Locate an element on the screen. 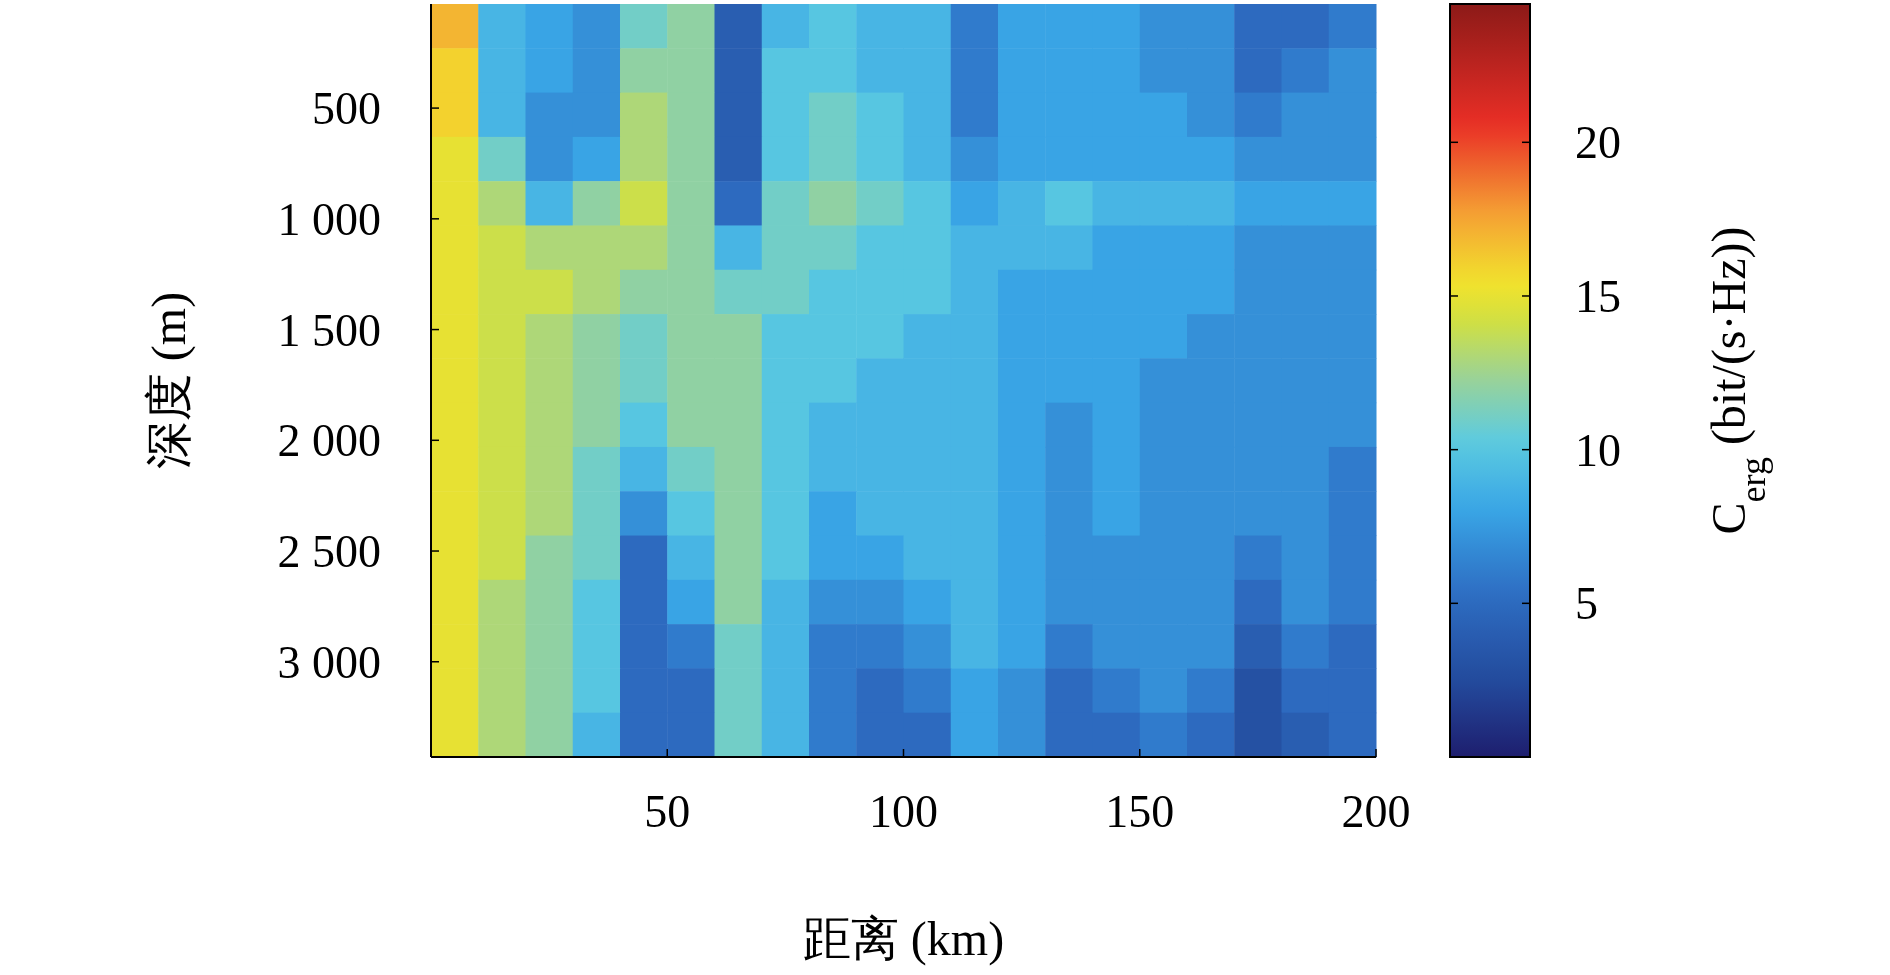 This screenshot has height=975, width=1890. y-tick-label: 1 000 is located at coordinates (329, 219).